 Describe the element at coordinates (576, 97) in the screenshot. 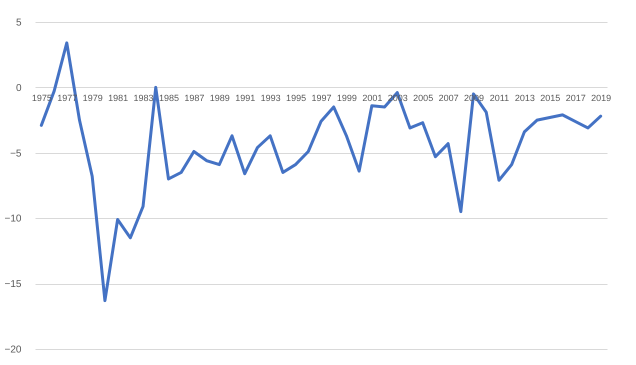

I see `x-tick-label: 2017` at that location.